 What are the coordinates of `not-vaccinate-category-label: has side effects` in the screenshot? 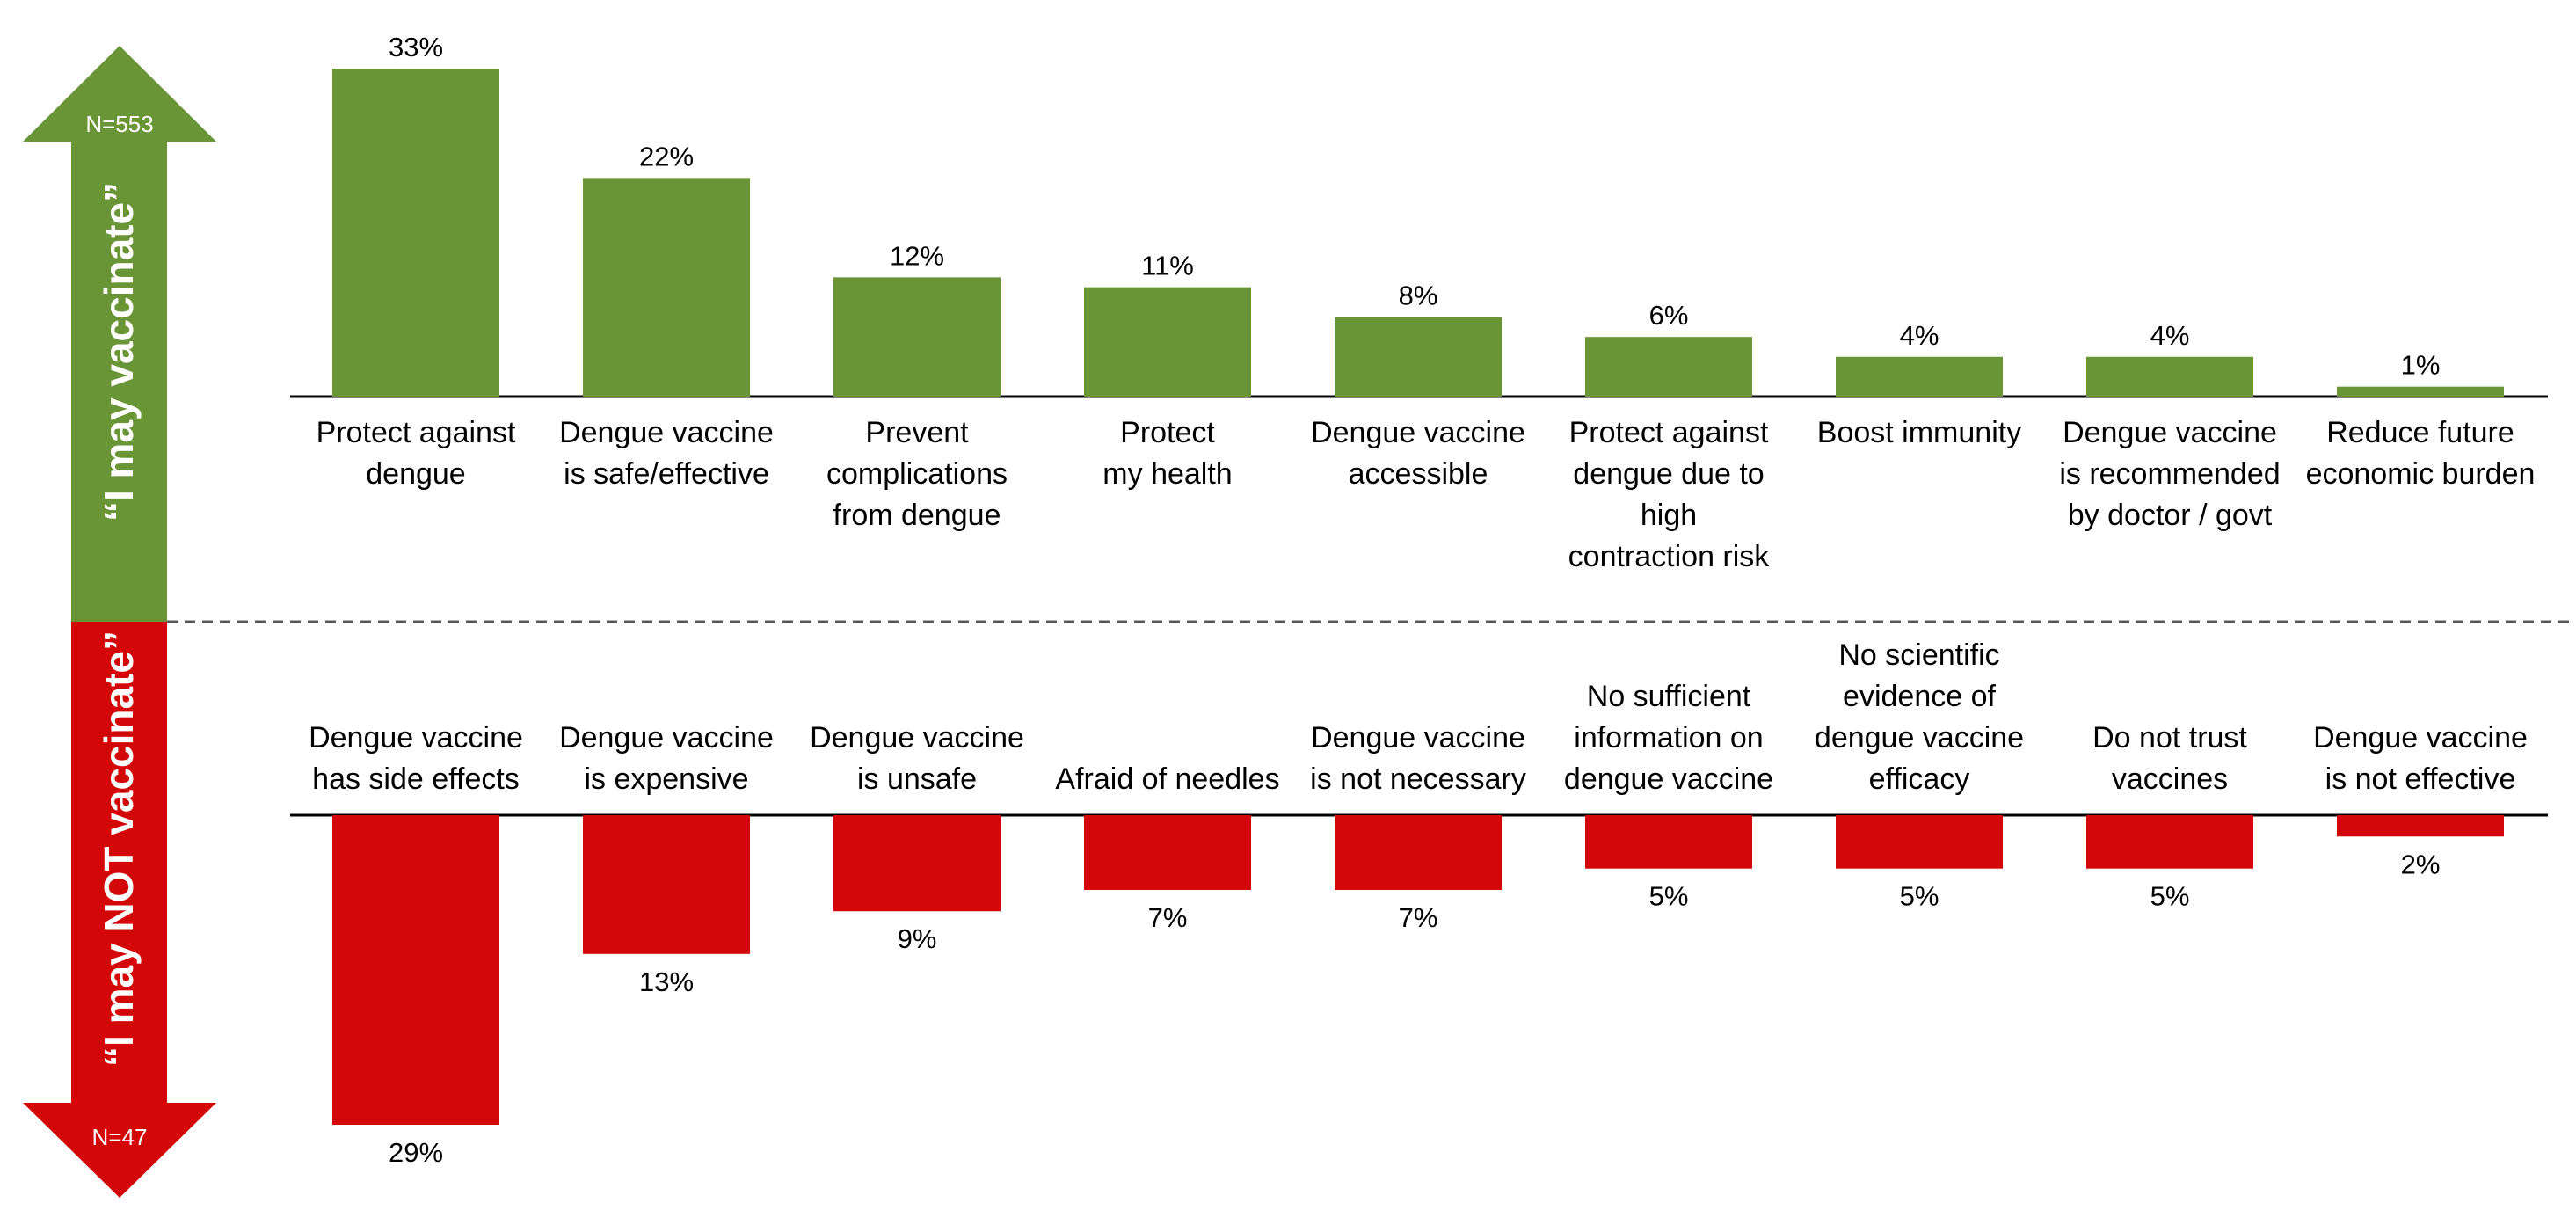 It's located at (416, 779).